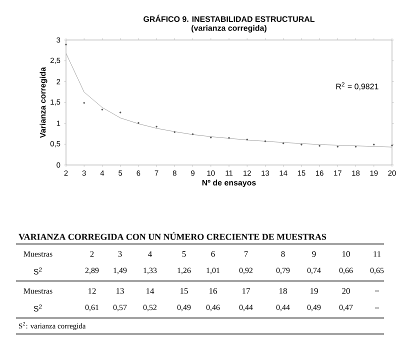 This screenshot has width=409, height=343. Describe the element at coordinates (92, 254) in the screenshot. I see `text: 2` at that location.